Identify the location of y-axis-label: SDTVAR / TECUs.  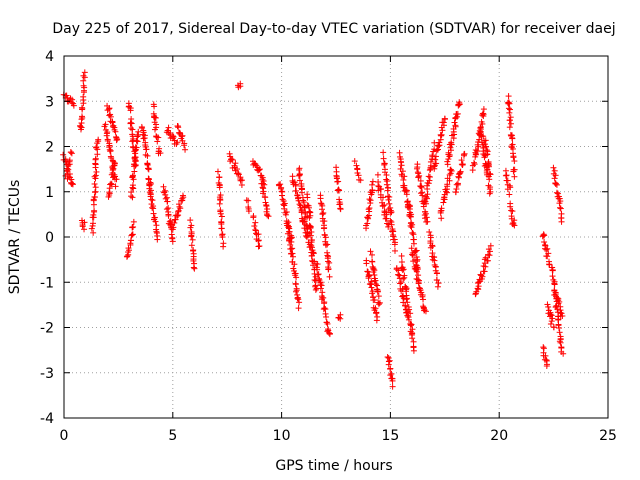
(15, 237).